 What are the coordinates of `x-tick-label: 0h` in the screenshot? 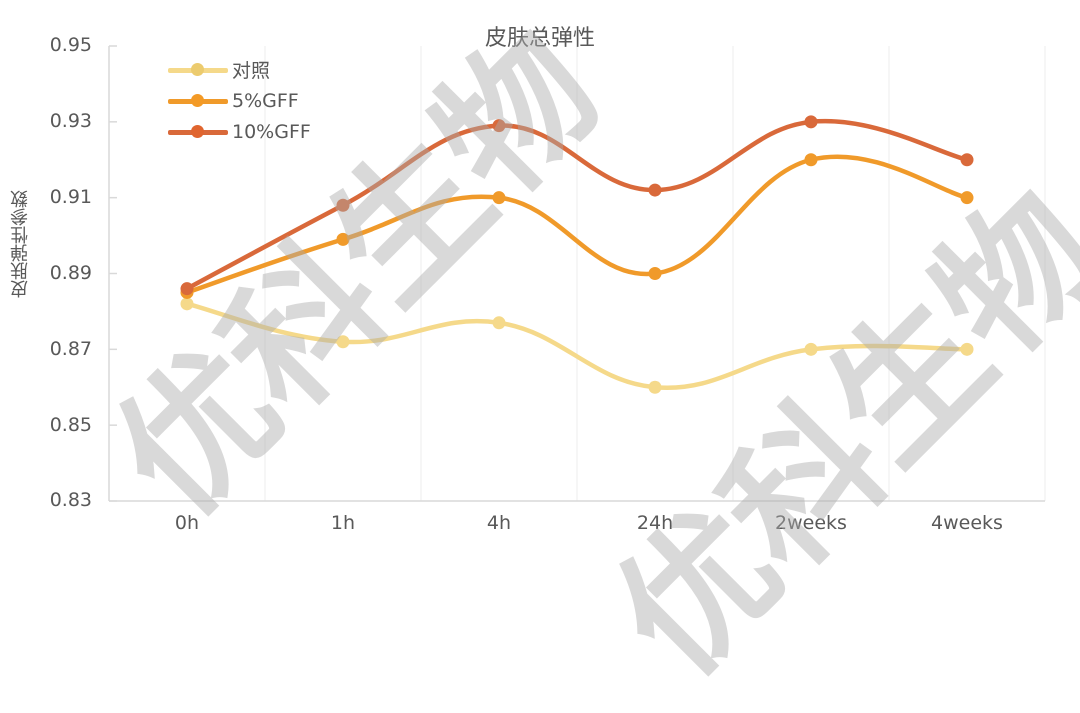 It's located at (187, 523).